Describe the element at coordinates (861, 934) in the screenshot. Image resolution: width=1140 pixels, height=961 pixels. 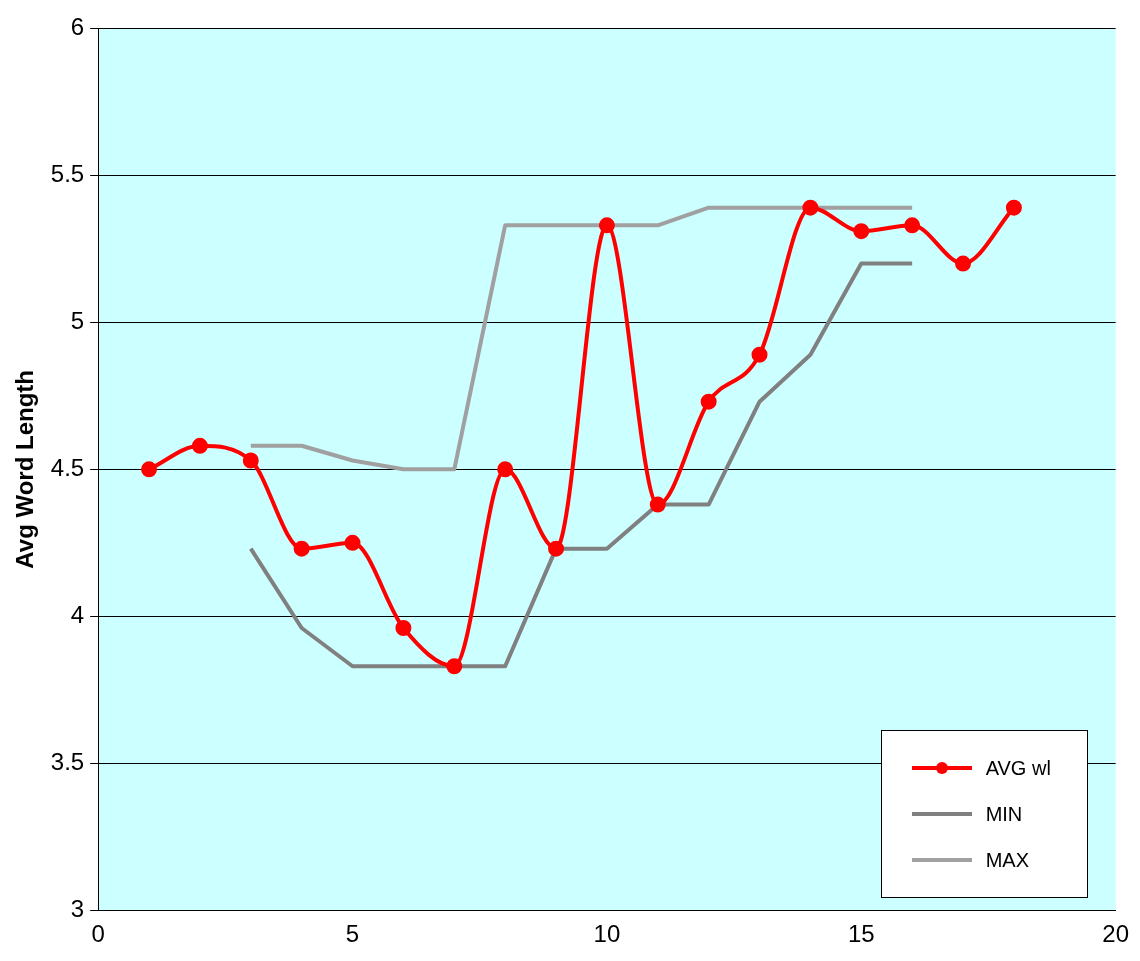
I see `x-tick-label: 15` at that location.